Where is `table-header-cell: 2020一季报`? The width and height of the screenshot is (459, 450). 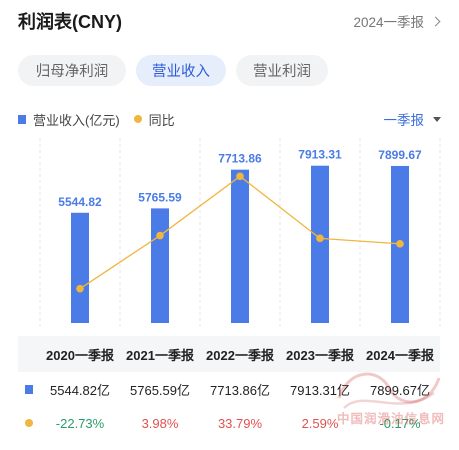 table-header-cell: 2020一季报 is located at coordinates (80, 355).